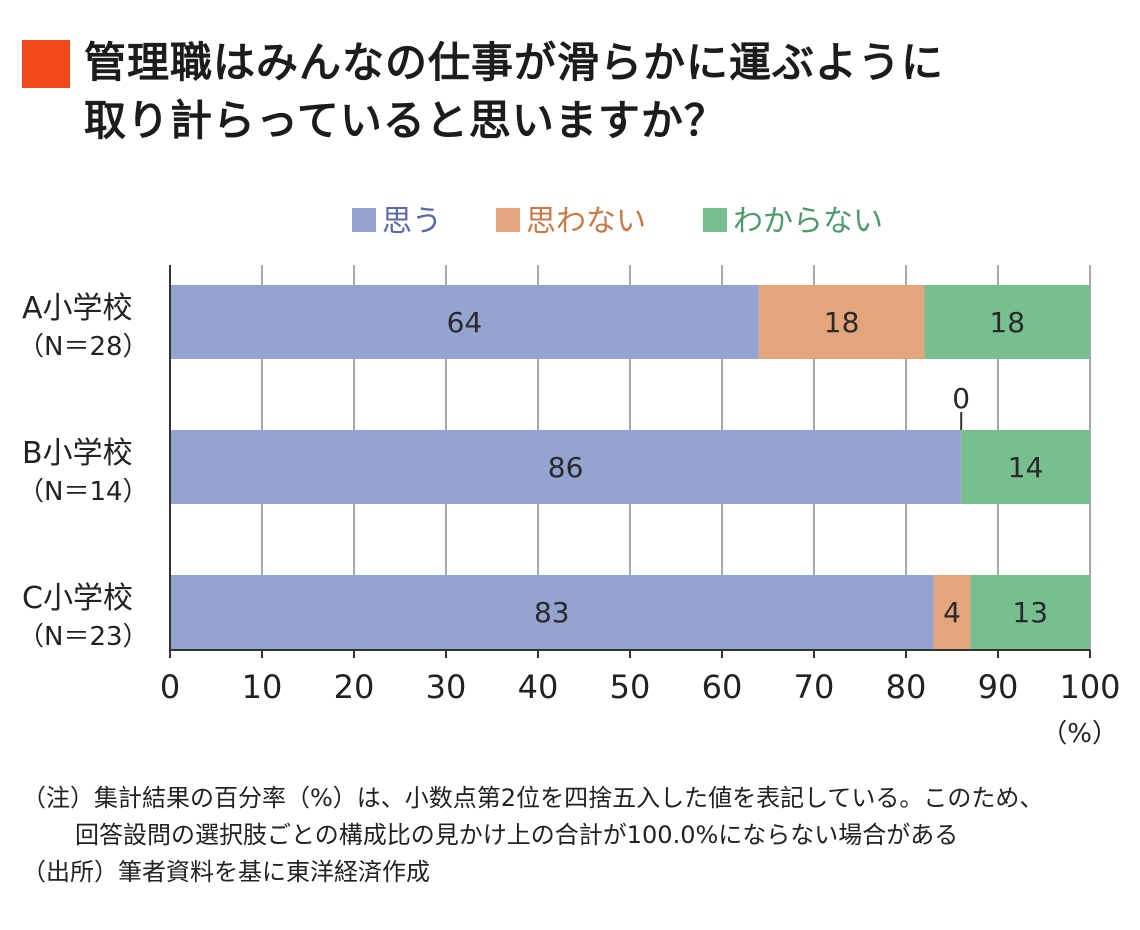 This screenshot has width=1140, height=930. I want to click on x-tick-label: 70, so click(814, 687).